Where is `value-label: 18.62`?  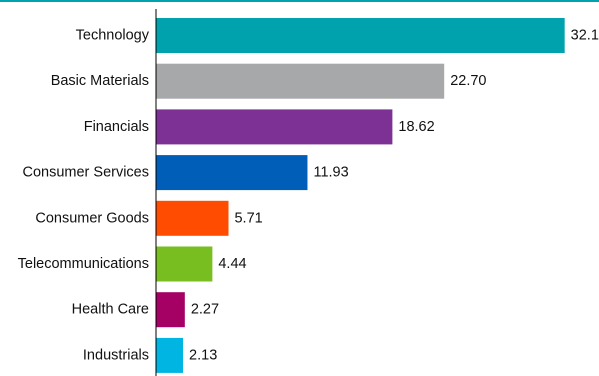 value-label: 18.62 is located at coordinates (416, 127).